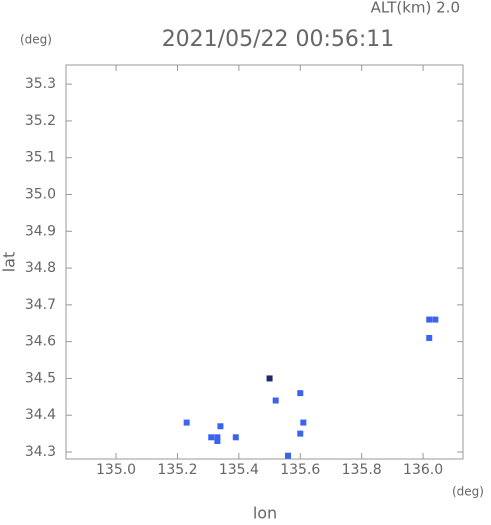  Describe the element at coordinates (278, 39) in the screenshot. I see `chart-title: 2021/05/22 00:56:11` at that location.